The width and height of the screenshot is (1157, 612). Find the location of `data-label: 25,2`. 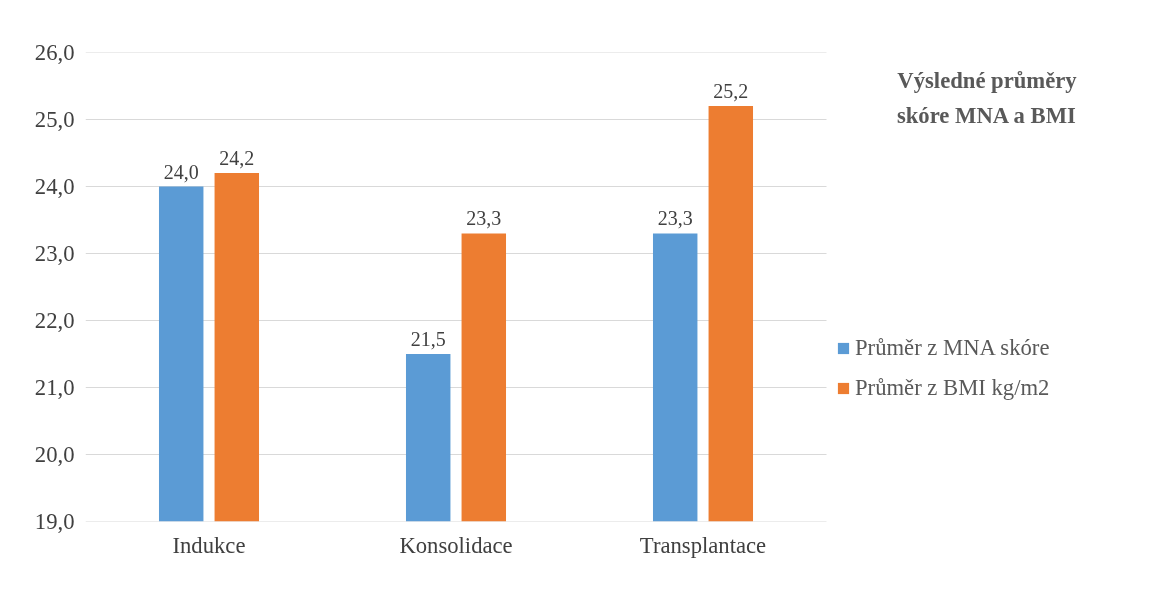

data-label: 25,2 is located at coordinates (731, 91).